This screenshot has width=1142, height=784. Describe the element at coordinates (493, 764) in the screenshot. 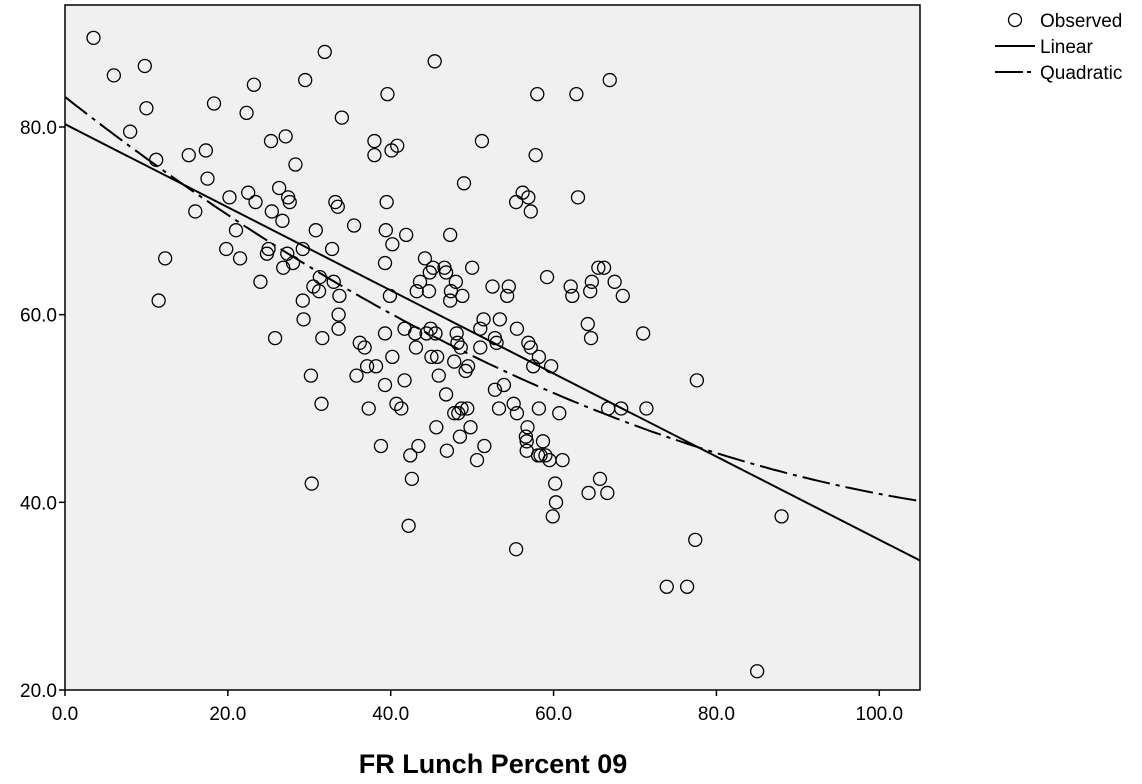

I see `x-axis-title: FR Lunch Percent 09` at that location.